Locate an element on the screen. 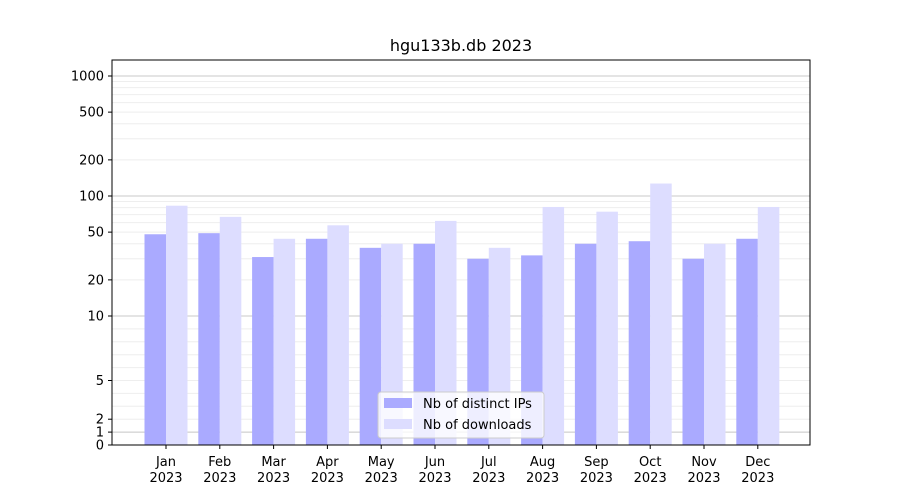 The image size is (900, 500). bar-ips-may is located at coordinates (370, 346).